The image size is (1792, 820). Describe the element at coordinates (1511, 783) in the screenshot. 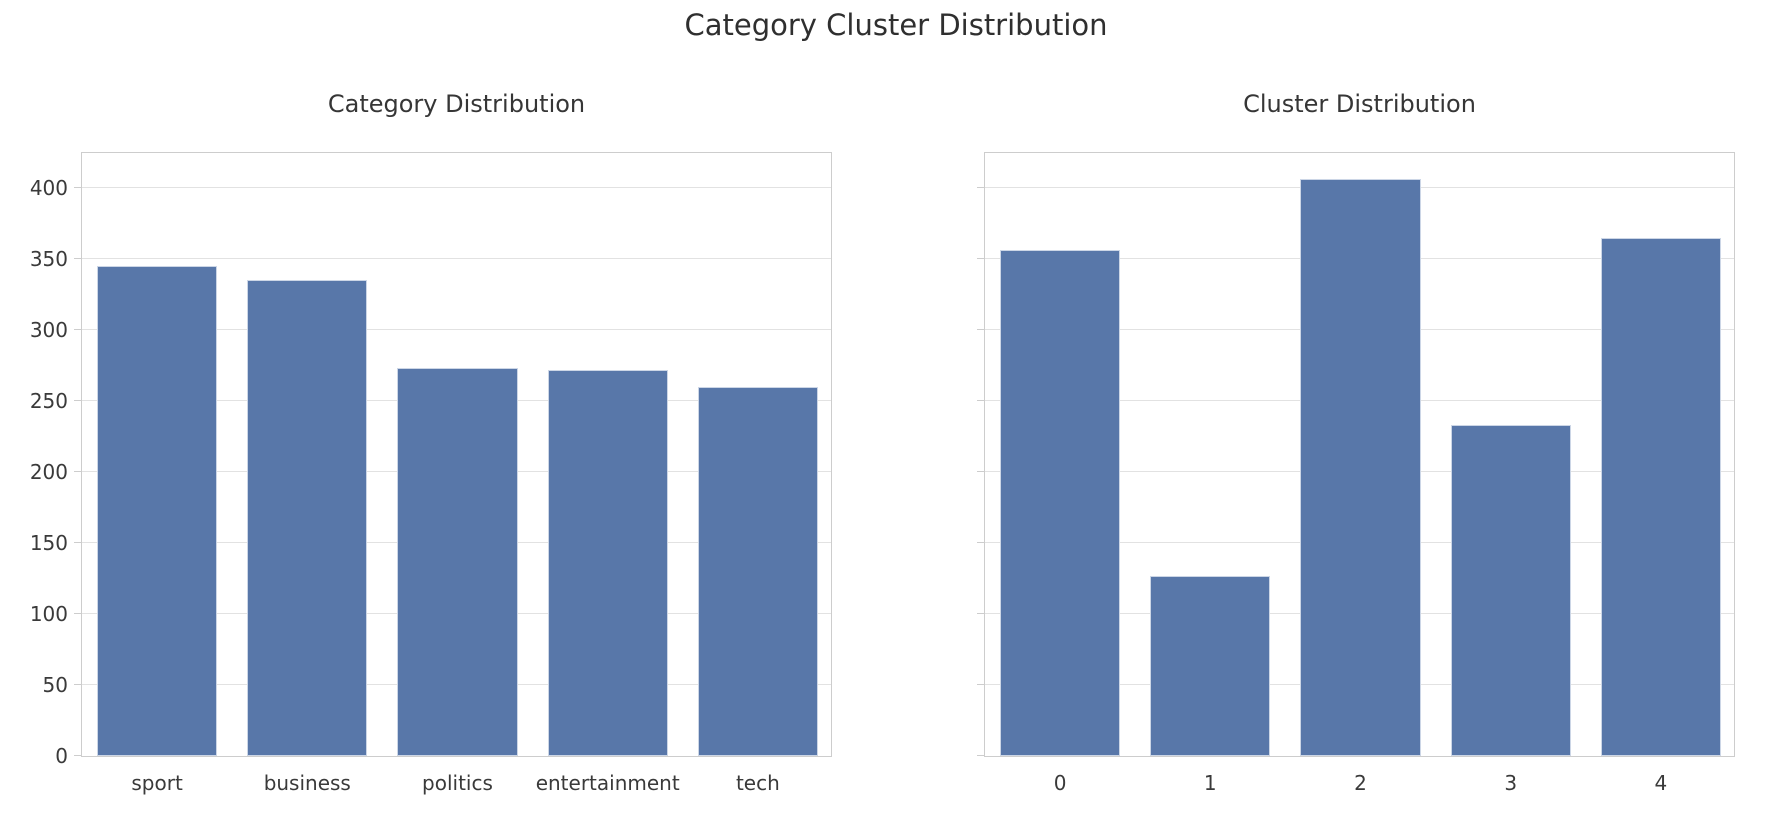

I see `x-tick-label-3: 3` at that location.